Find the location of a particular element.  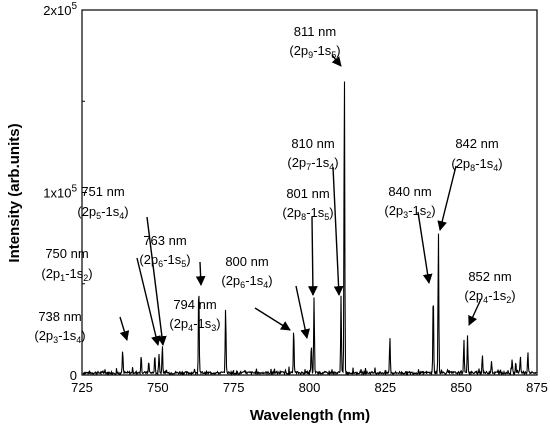

annotation-wavelength: 750 nm is located at coordinates (66, 253).